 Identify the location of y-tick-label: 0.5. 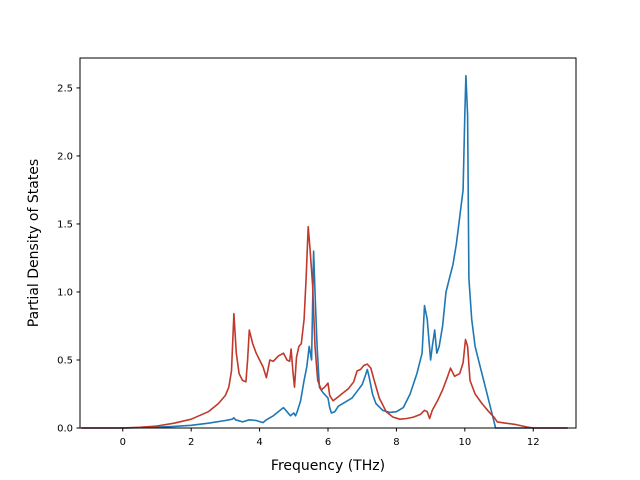
(65, 360).